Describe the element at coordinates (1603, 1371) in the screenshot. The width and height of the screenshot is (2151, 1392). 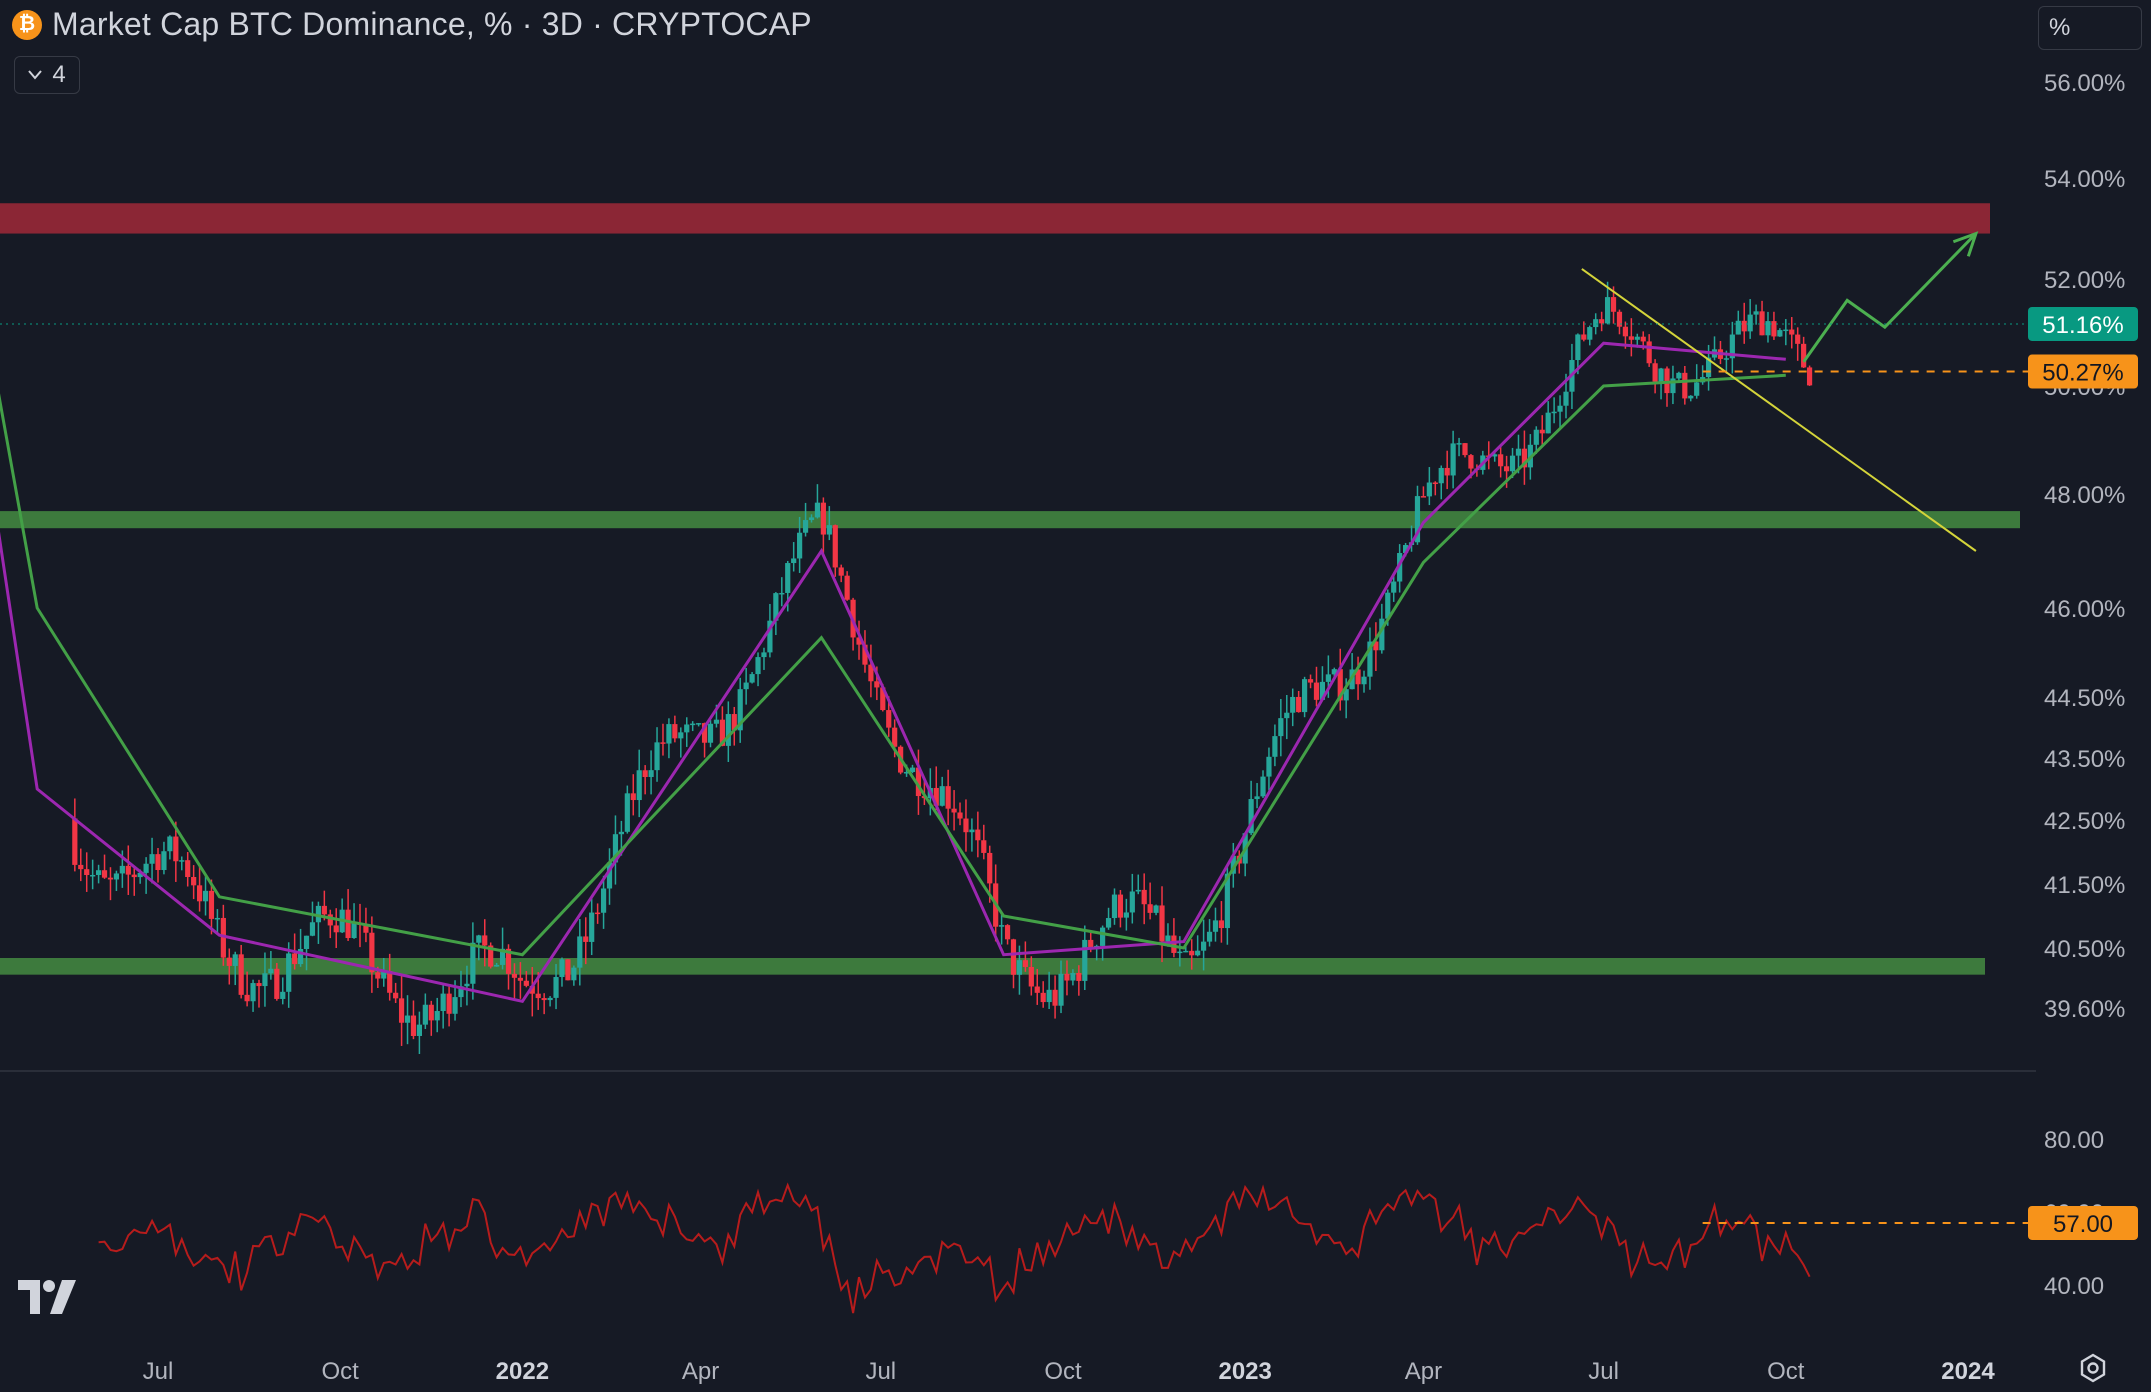
I see `time-axis-label: Jul` at that location.